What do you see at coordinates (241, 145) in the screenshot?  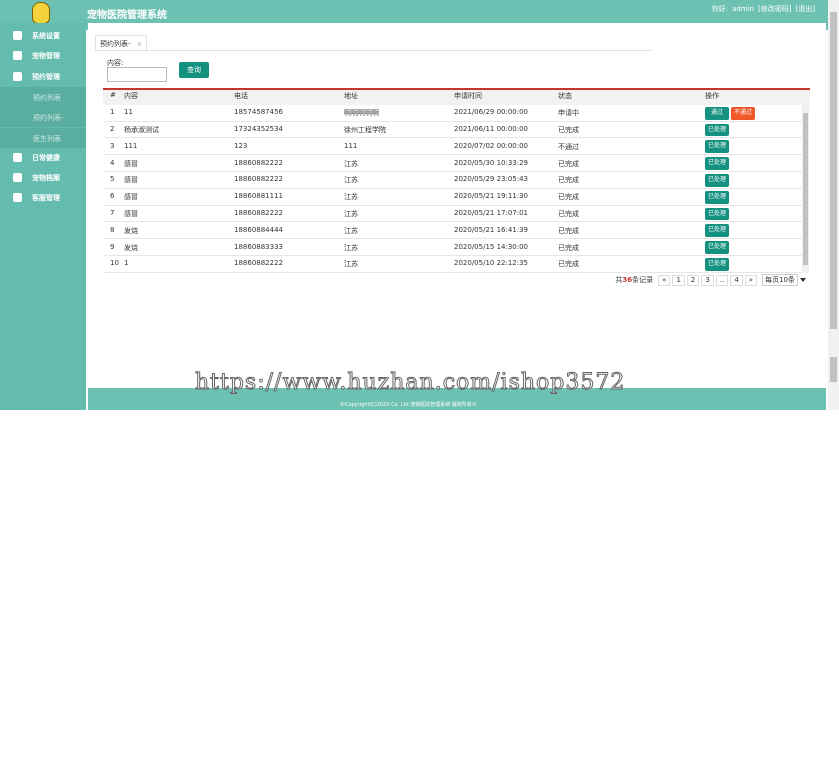 I see `cell: 123` at bounding box center [241, 145].